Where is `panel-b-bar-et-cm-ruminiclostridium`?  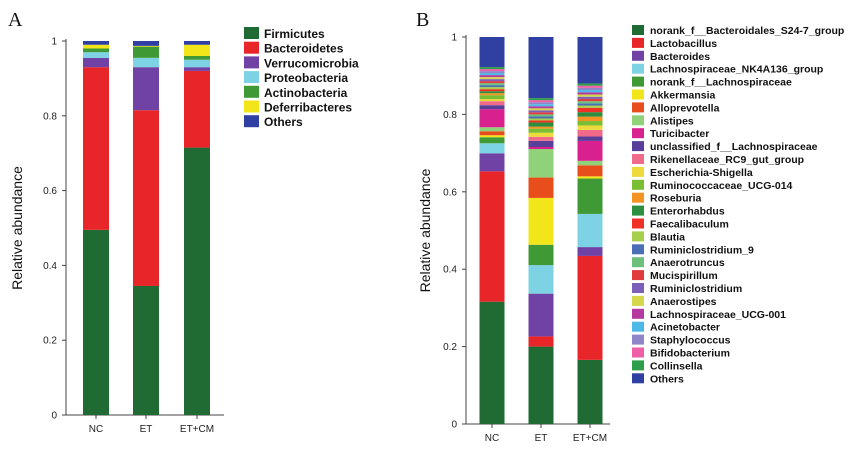
panel-b-bar-et-cm-ruminiclostridium is located at coordinates (590, 97).